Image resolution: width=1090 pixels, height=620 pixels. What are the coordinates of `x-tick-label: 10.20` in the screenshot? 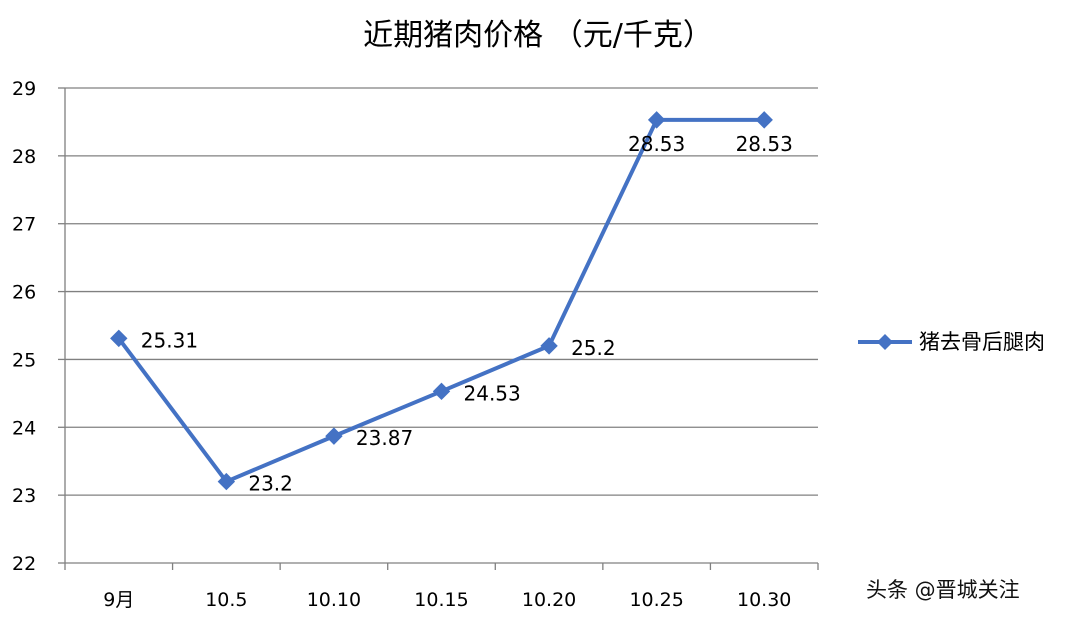 It's located at (549, 600).